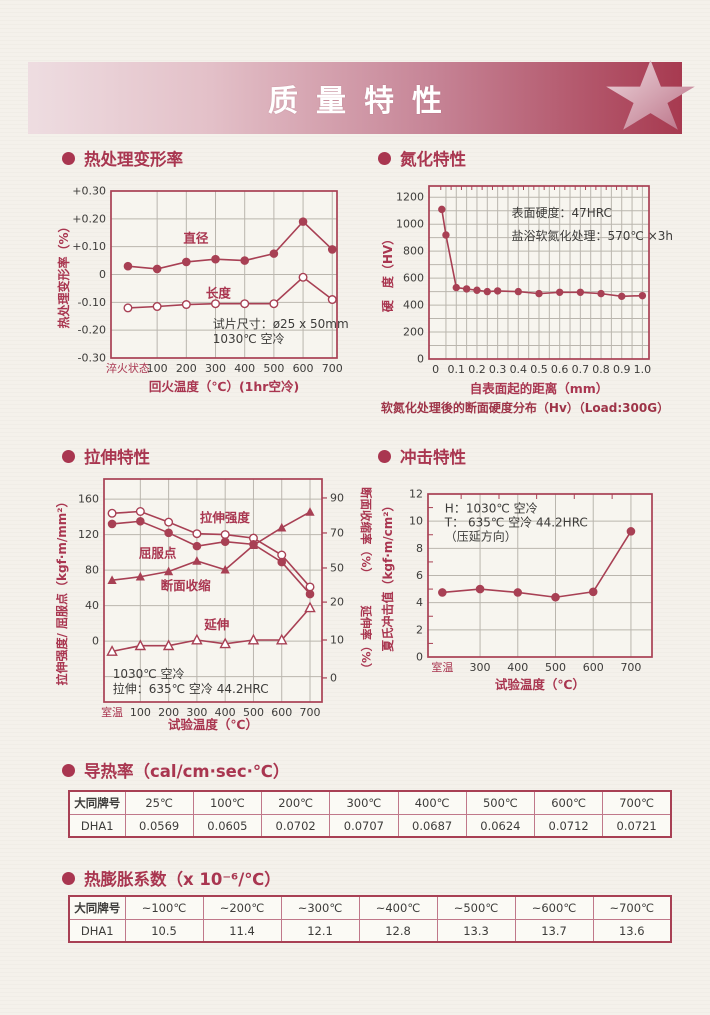 The width and height of the screenshot is (710, 1015). Describe the element at coordinates (601, 369) in the screenshot. I see `svg-text: 0.8` at that location.